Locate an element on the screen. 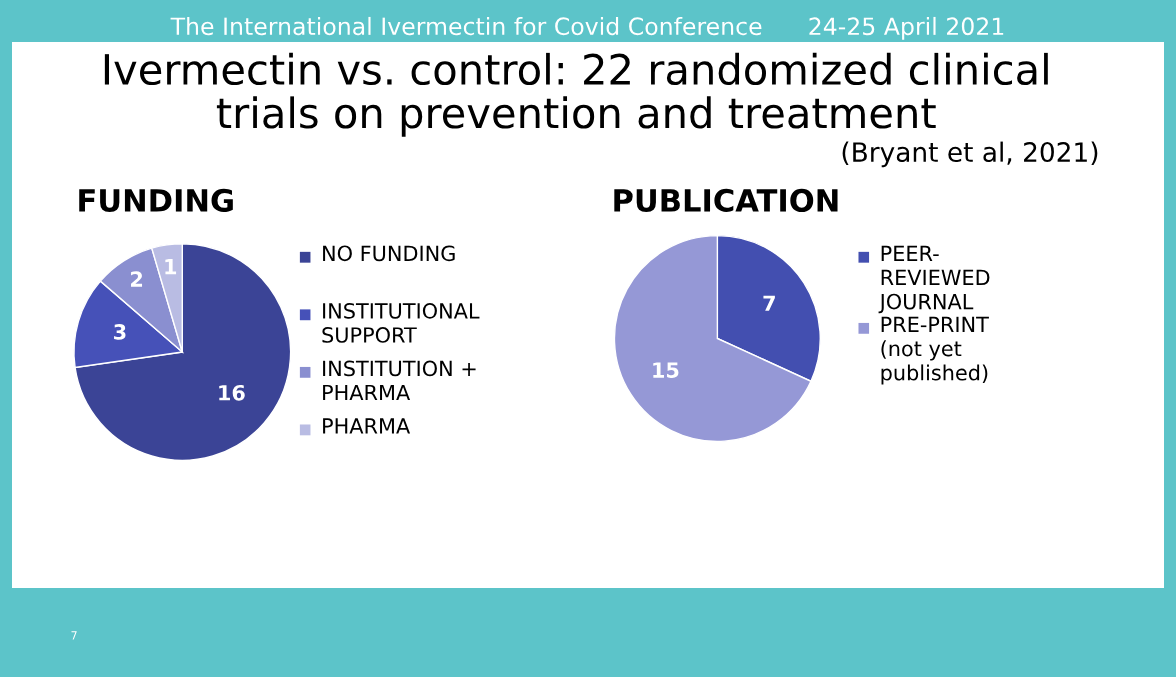 This screenshot has height=677, width=1176. legend-label: NO FUNDING is located at coordinates (389, 253).